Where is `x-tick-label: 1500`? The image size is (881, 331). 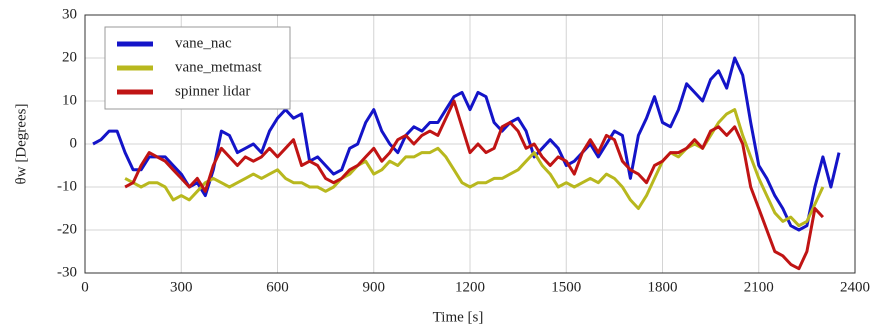
x-tick-label: 1500 is located at coordinates (566, 287).